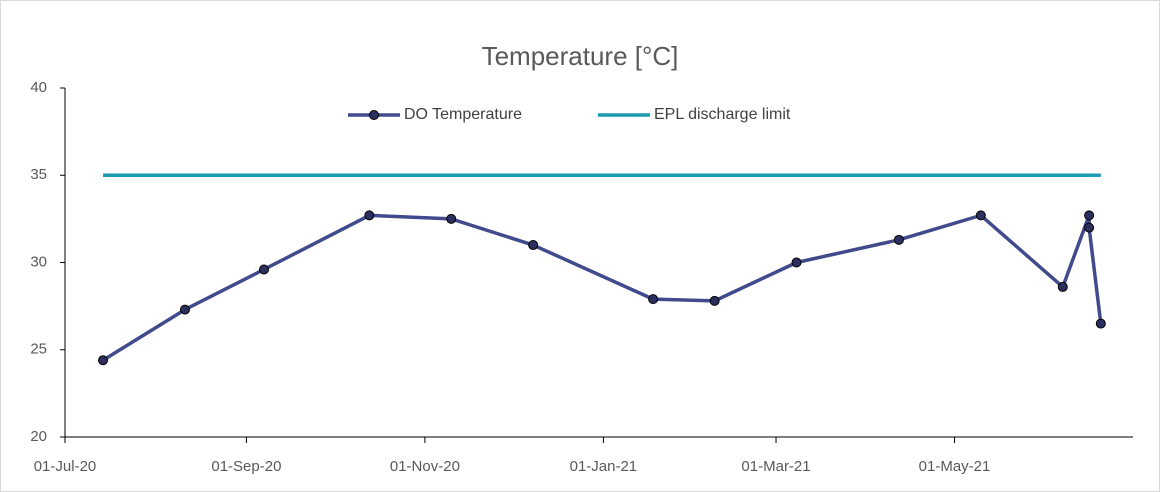 The height and width of the screenshot is (492, 1160). Describe the element at coordinates (722, 114) in the screenshot. I see `legend-label: EPL discharge limit` at that location.